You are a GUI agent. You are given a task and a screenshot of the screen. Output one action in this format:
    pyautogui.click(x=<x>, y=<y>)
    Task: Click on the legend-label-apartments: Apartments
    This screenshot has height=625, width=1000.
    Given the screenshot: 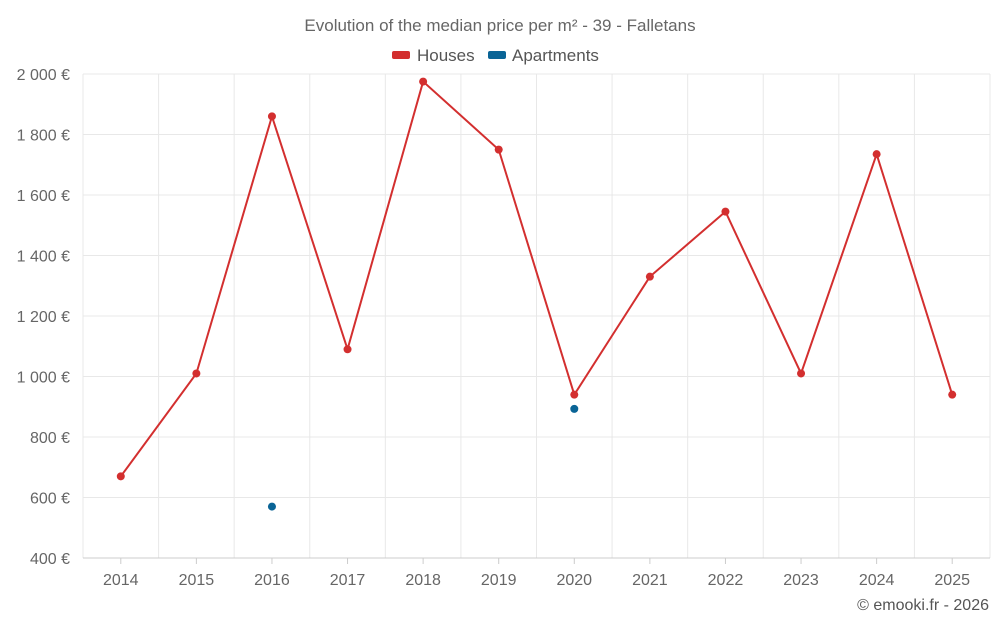 What is the action you would take?
    pyautogui.click(x=555, y=55)
    